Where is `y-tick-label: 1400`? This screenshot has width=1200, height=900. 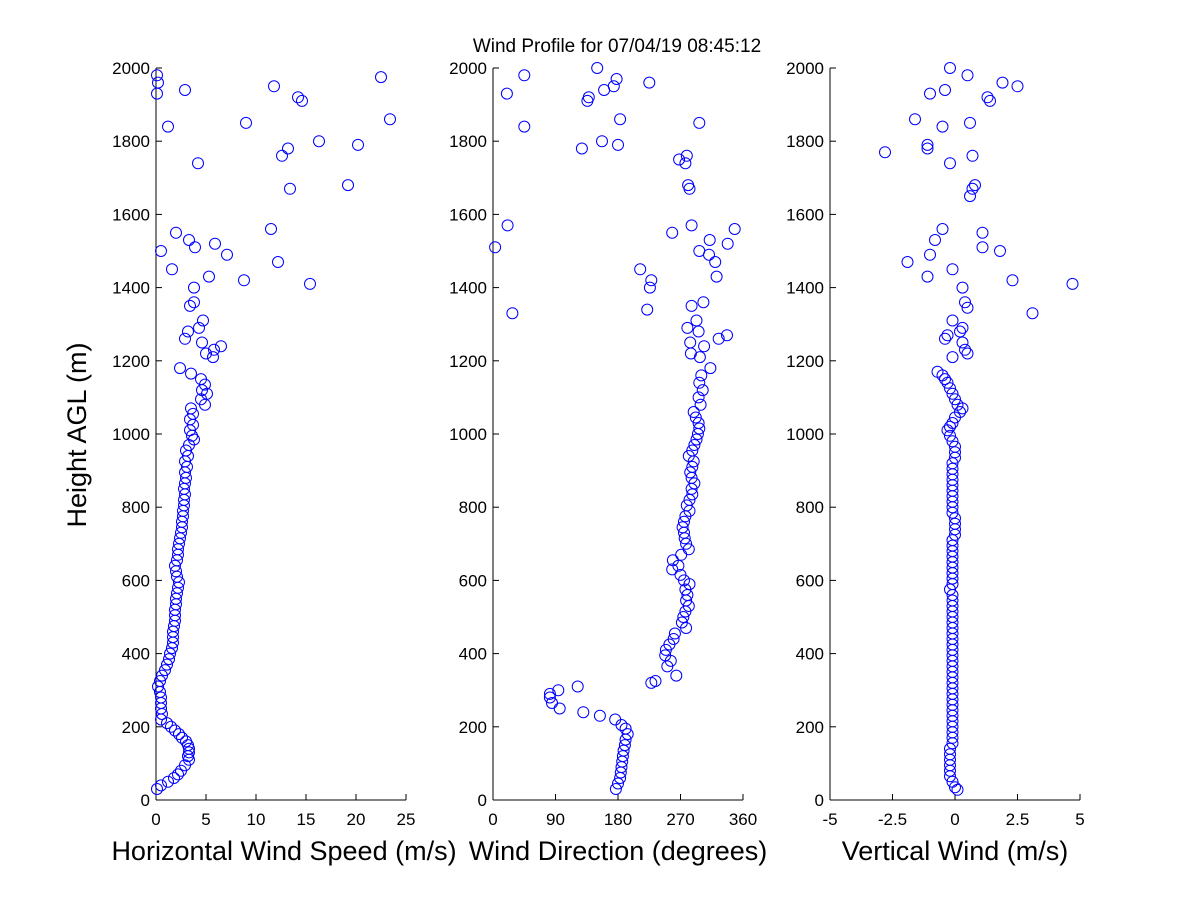
y-tick-label: 1400 is located at coordinates (131, 288).